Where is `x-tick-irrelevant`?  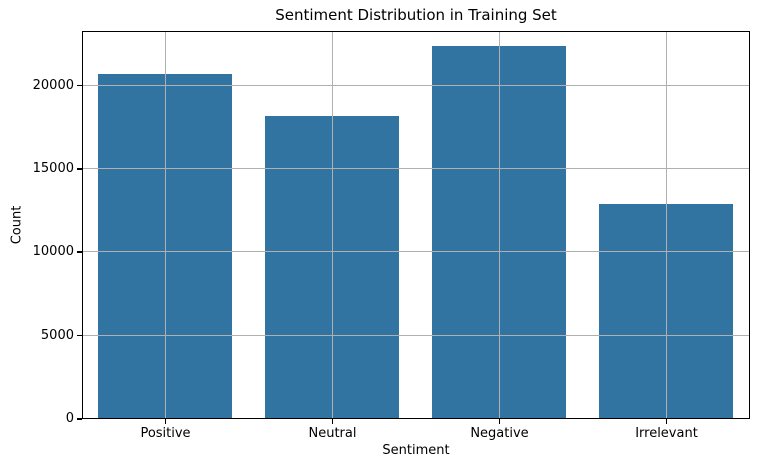 x-tick-irrelevant is located at coordinates (666, 421).